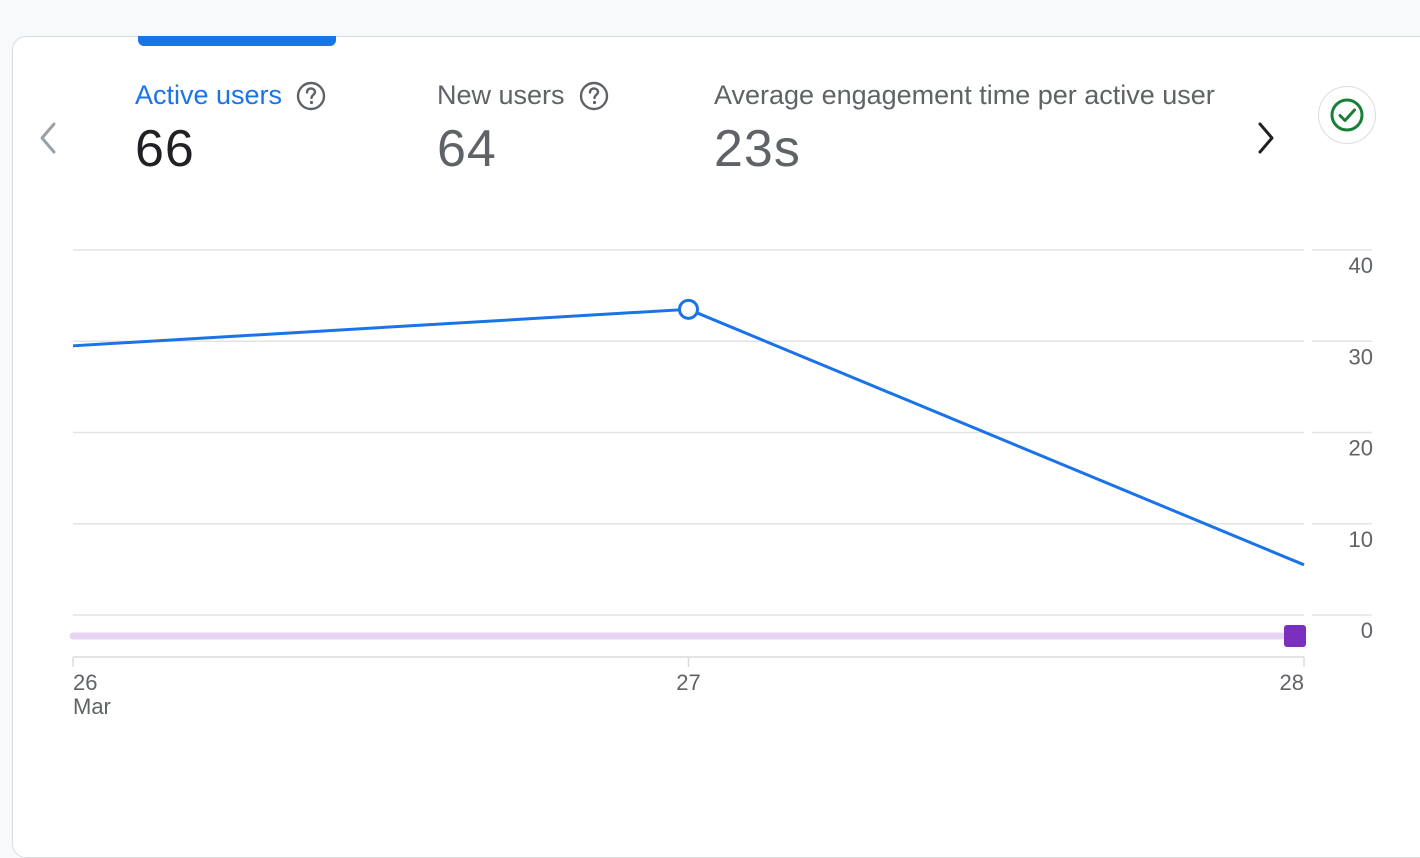 This screenshot has height=858, width=1420. I want to click on y-tick-label: 0, so click(1367, 630).